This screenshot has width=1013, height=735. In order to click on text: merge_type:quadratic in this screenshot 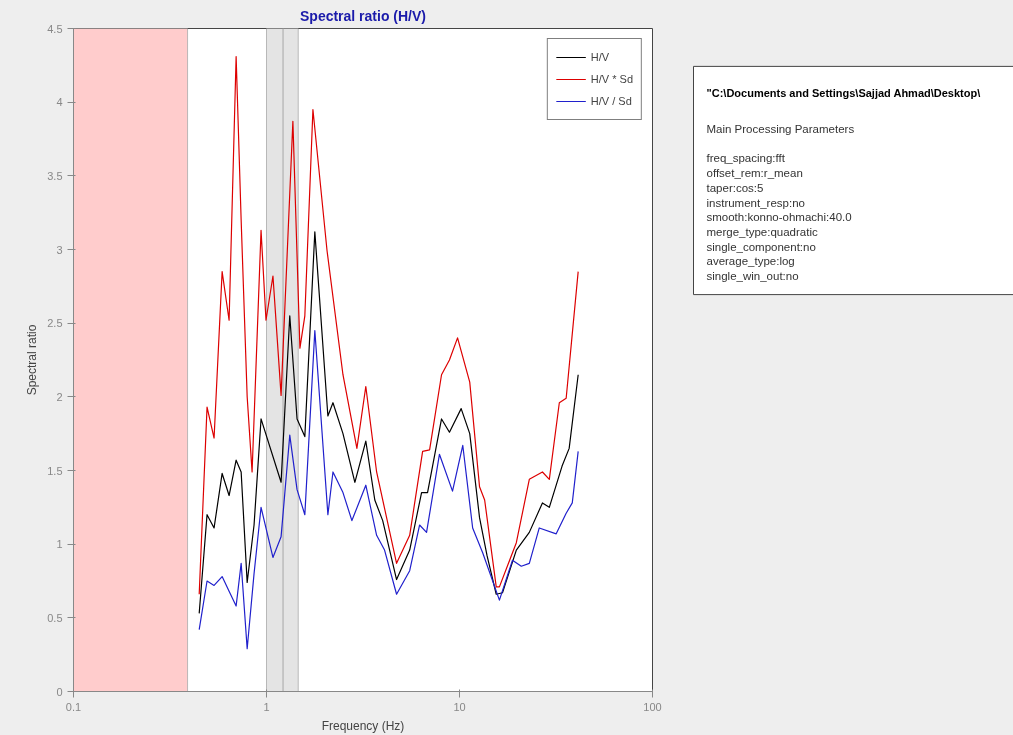, I will do `click(762, 231)`.